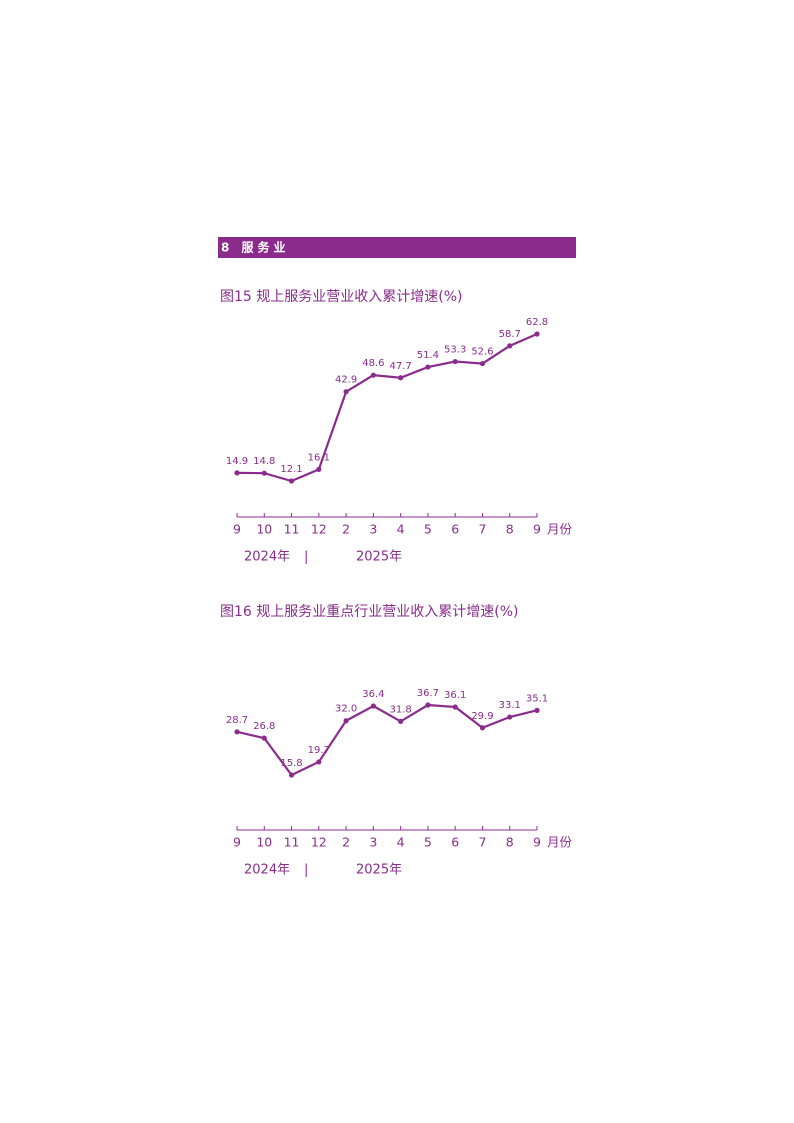 This screenshot has width=794, height=1123. What do you see at coordinates (291, 469) in the screenshot?
I see `data-label: 12.1` at bounding box center [291, 469].